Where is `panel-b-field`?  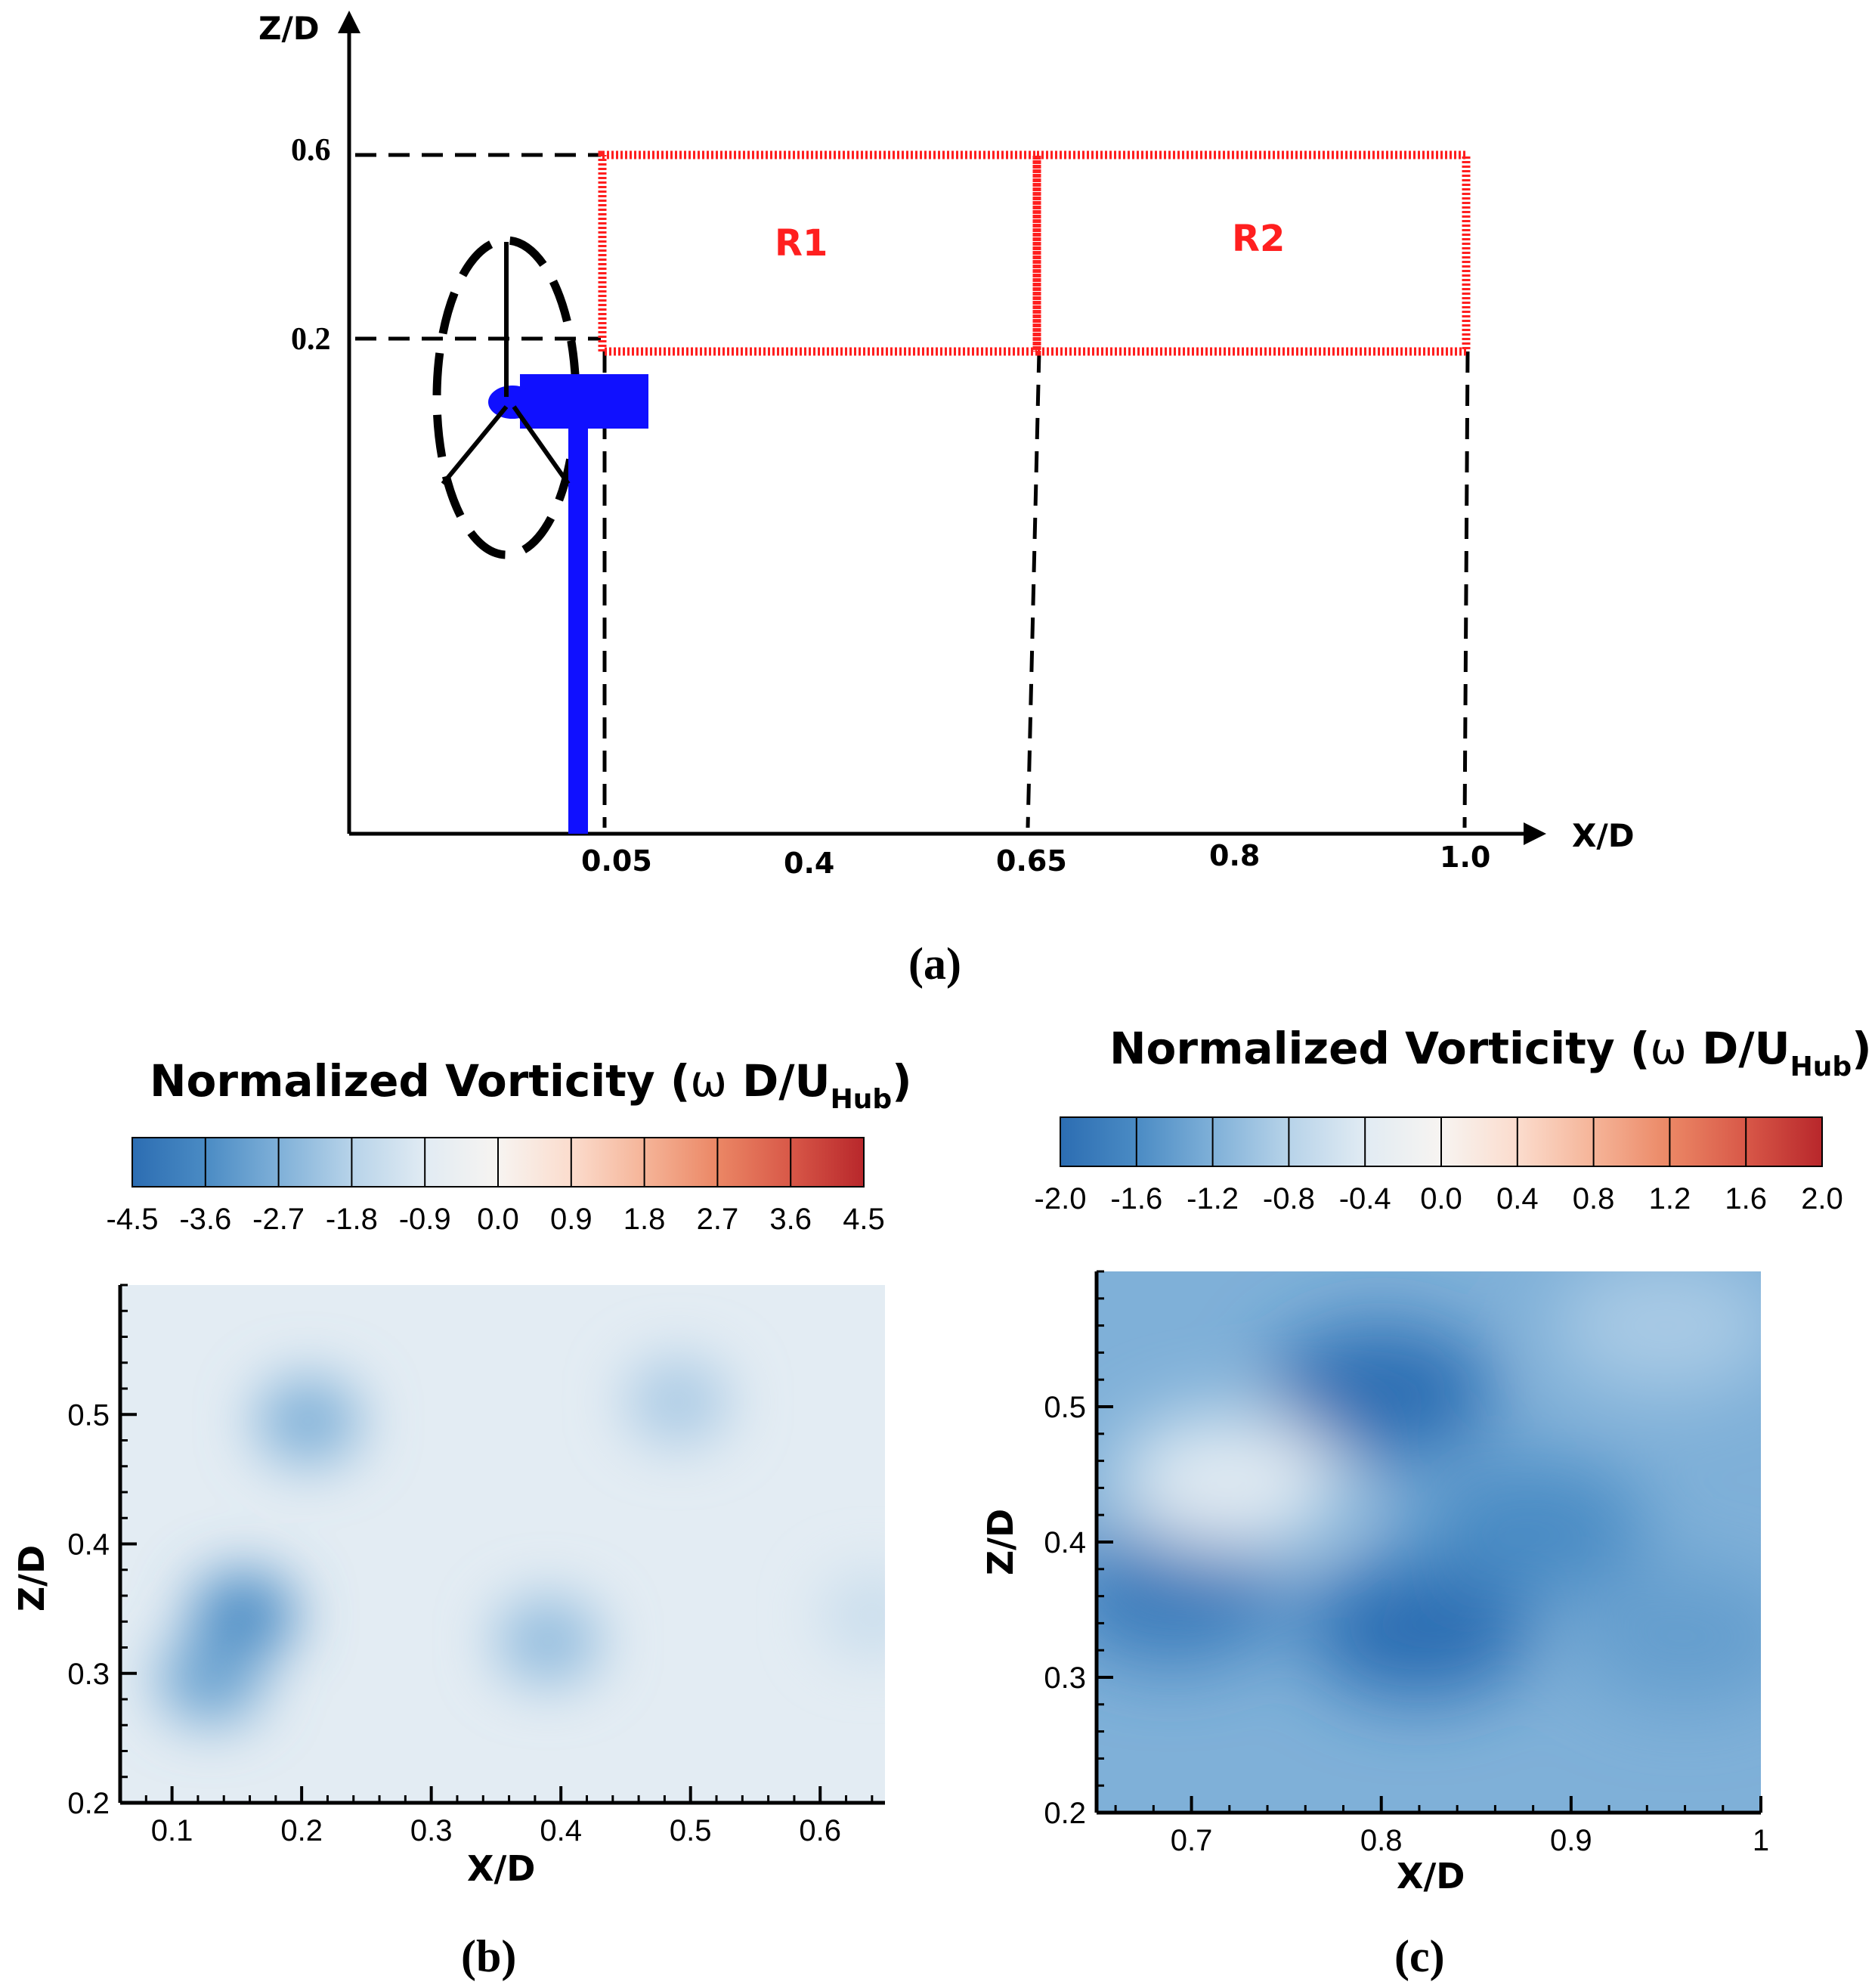 panel-b-field is located at coordinates (502, 1544).